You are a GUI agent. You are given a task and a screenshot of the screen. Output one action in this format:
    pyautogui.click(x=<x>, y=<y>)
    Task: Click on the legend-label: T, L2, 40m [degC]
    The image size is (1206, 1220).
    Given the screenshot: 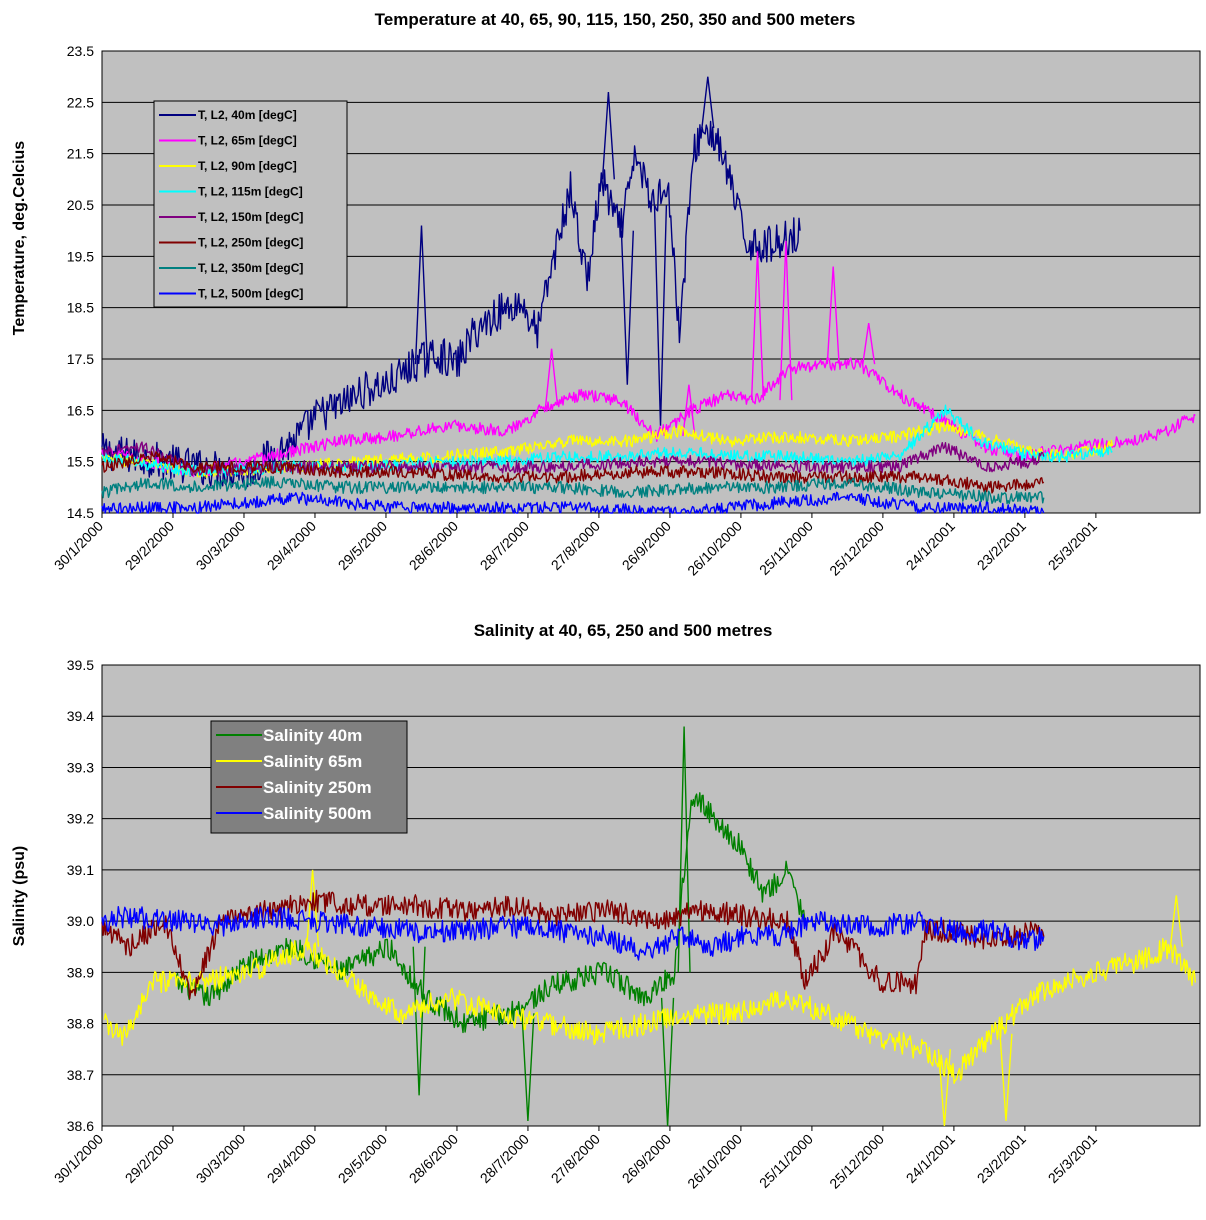 What is the action you would take?
    pyautogui.click(x=247, y=115)
    